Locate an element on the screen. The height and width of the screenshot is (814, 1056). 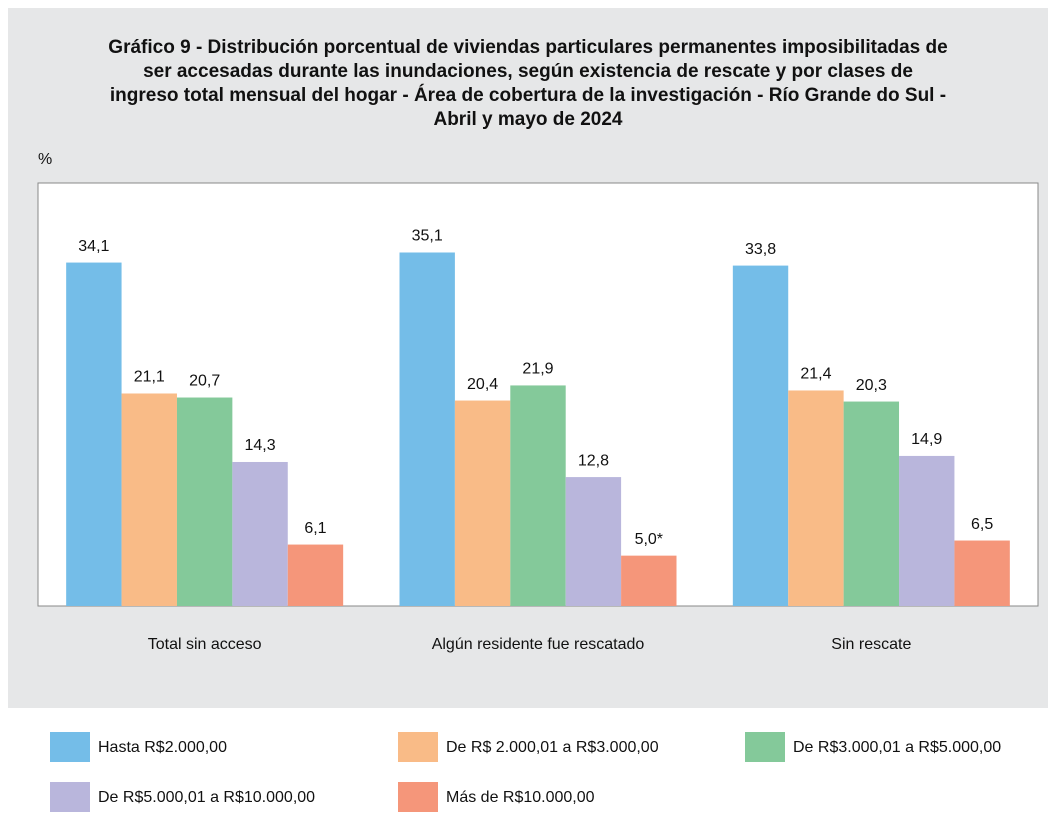
value-label: 12,8 is located at coordinates (593, 460).